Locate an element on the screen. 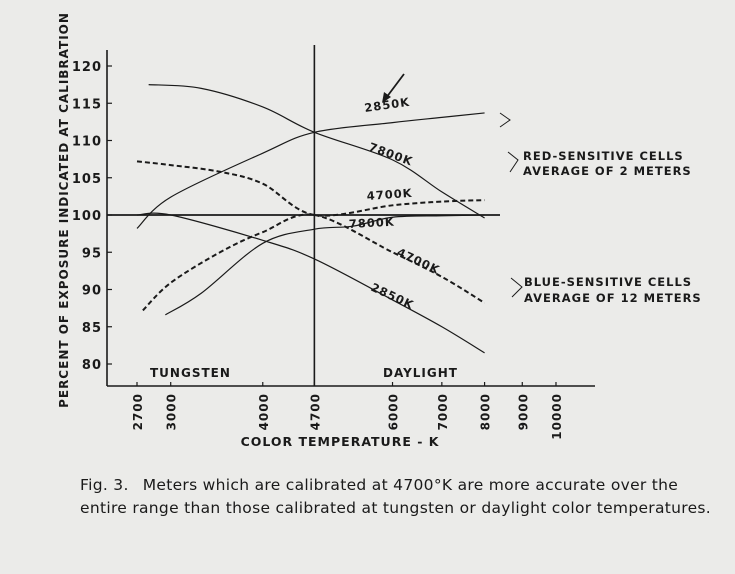 The height and width of the screenshot is (574, 735). x-axis-label: COLOR TEMPERATURE - K is located at coordinates (340, 441).